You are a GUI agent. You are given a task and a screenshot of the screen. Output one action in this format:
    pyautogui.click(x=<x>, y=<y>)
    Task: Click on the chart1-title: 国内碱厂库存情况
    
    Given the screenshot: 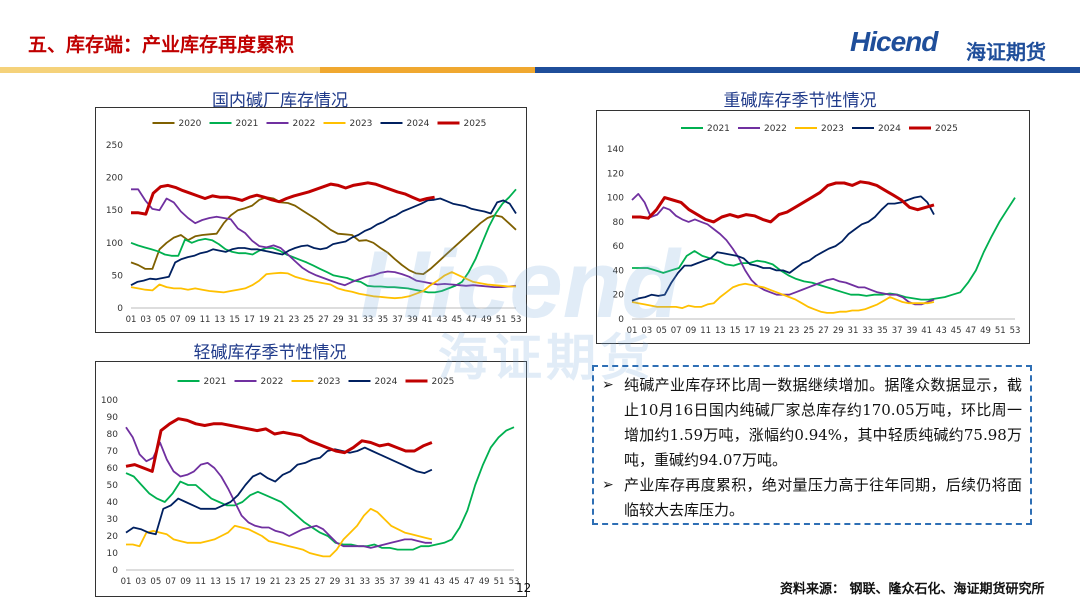 What is the action you would take?
    pyautogui.click(x=280, y=101)
    